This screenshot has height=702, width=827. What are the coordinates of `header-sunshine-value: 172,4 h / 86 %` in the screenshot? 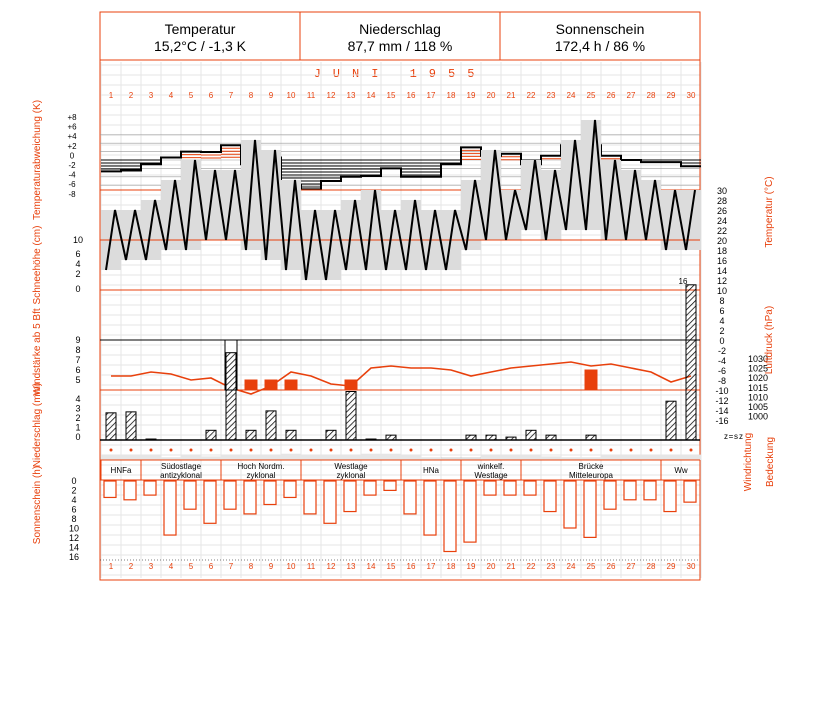 It's located at (600, 46).